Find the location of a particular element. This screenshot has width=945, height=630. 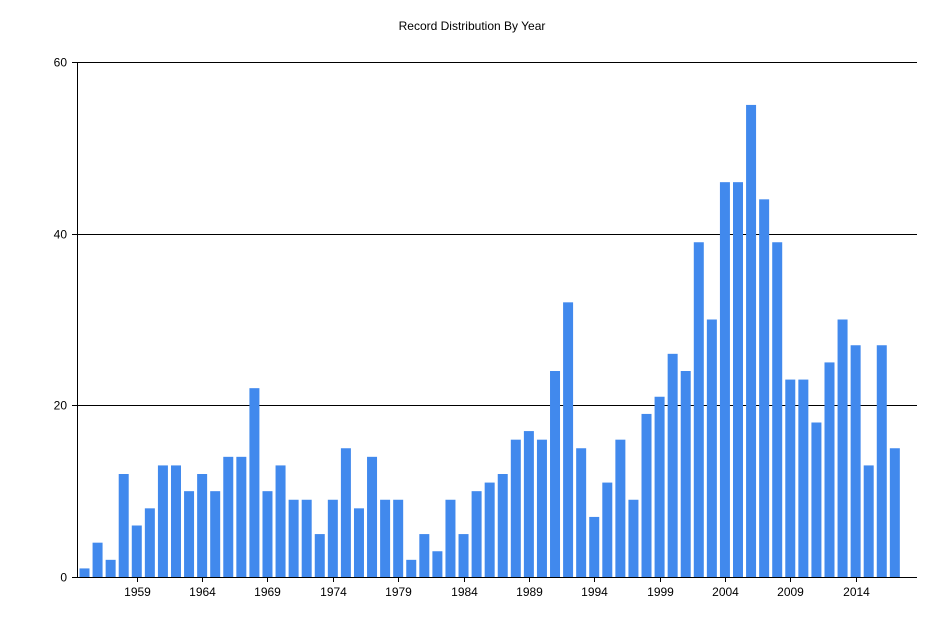

bar-2013 is located at coordinates (842, 448).